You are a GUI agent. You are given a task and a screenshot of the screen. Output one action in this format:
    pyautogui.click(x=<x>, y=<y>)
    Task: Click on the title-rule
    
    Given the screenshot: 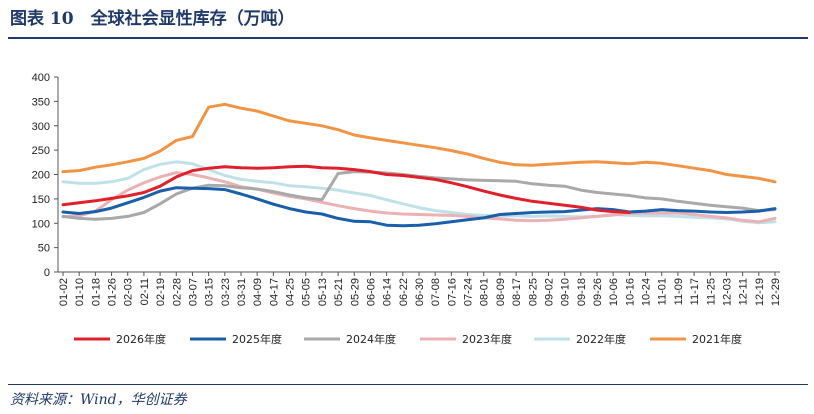 What is the action you would take?
    pyautogui.click(x=408, y=38)
    